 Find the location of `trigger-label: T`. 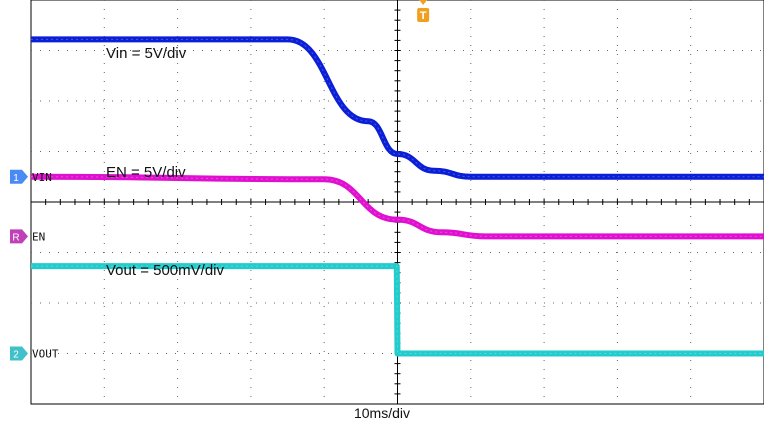

trigger-label: T is located at coordinates (423, 16).